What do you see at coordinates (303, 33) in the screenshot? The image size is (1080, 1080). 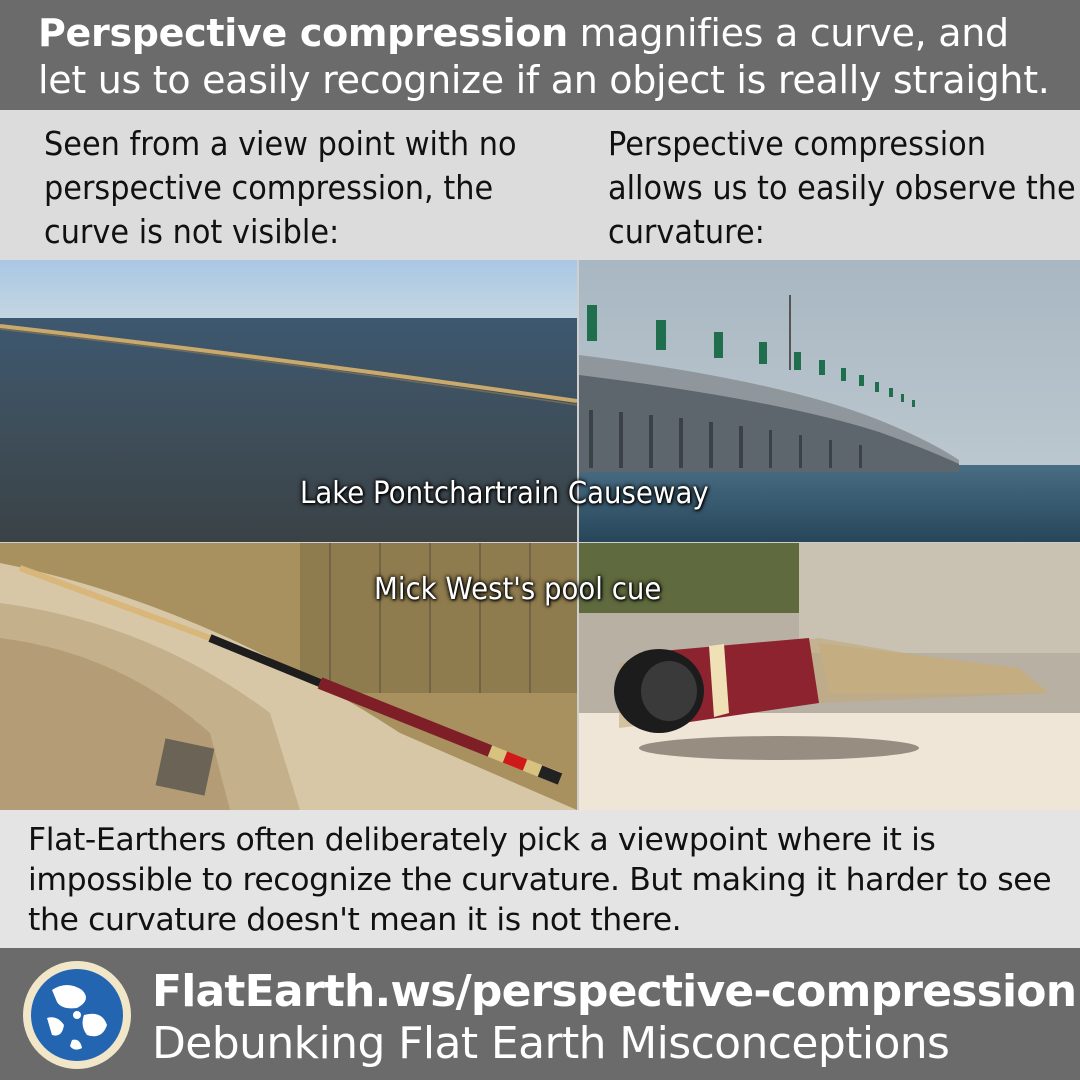 I see `header-bold-term: Perspective compression` at bounding box center [303, 33].